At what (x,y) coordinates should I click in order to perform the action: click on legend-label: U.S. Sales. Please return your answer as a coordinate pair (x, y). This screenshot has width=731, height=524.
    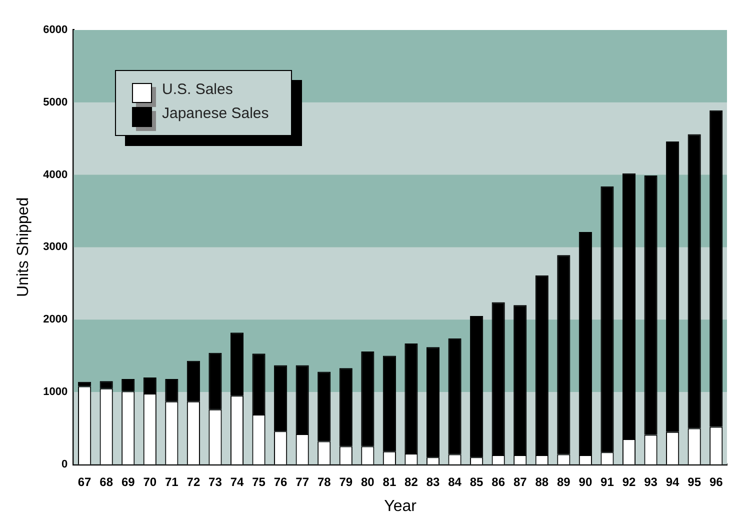
    Looking at the image, I should click on (197, 89).